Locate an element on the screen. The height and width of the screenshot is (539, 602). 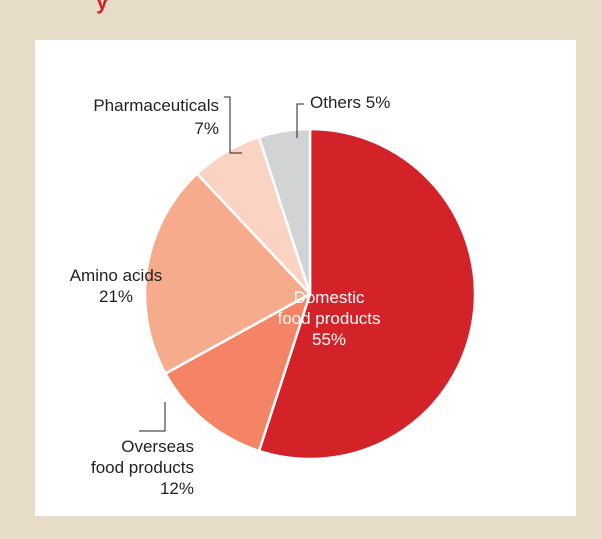
slice-label-line: 7% is located at coordinates (206, 128).